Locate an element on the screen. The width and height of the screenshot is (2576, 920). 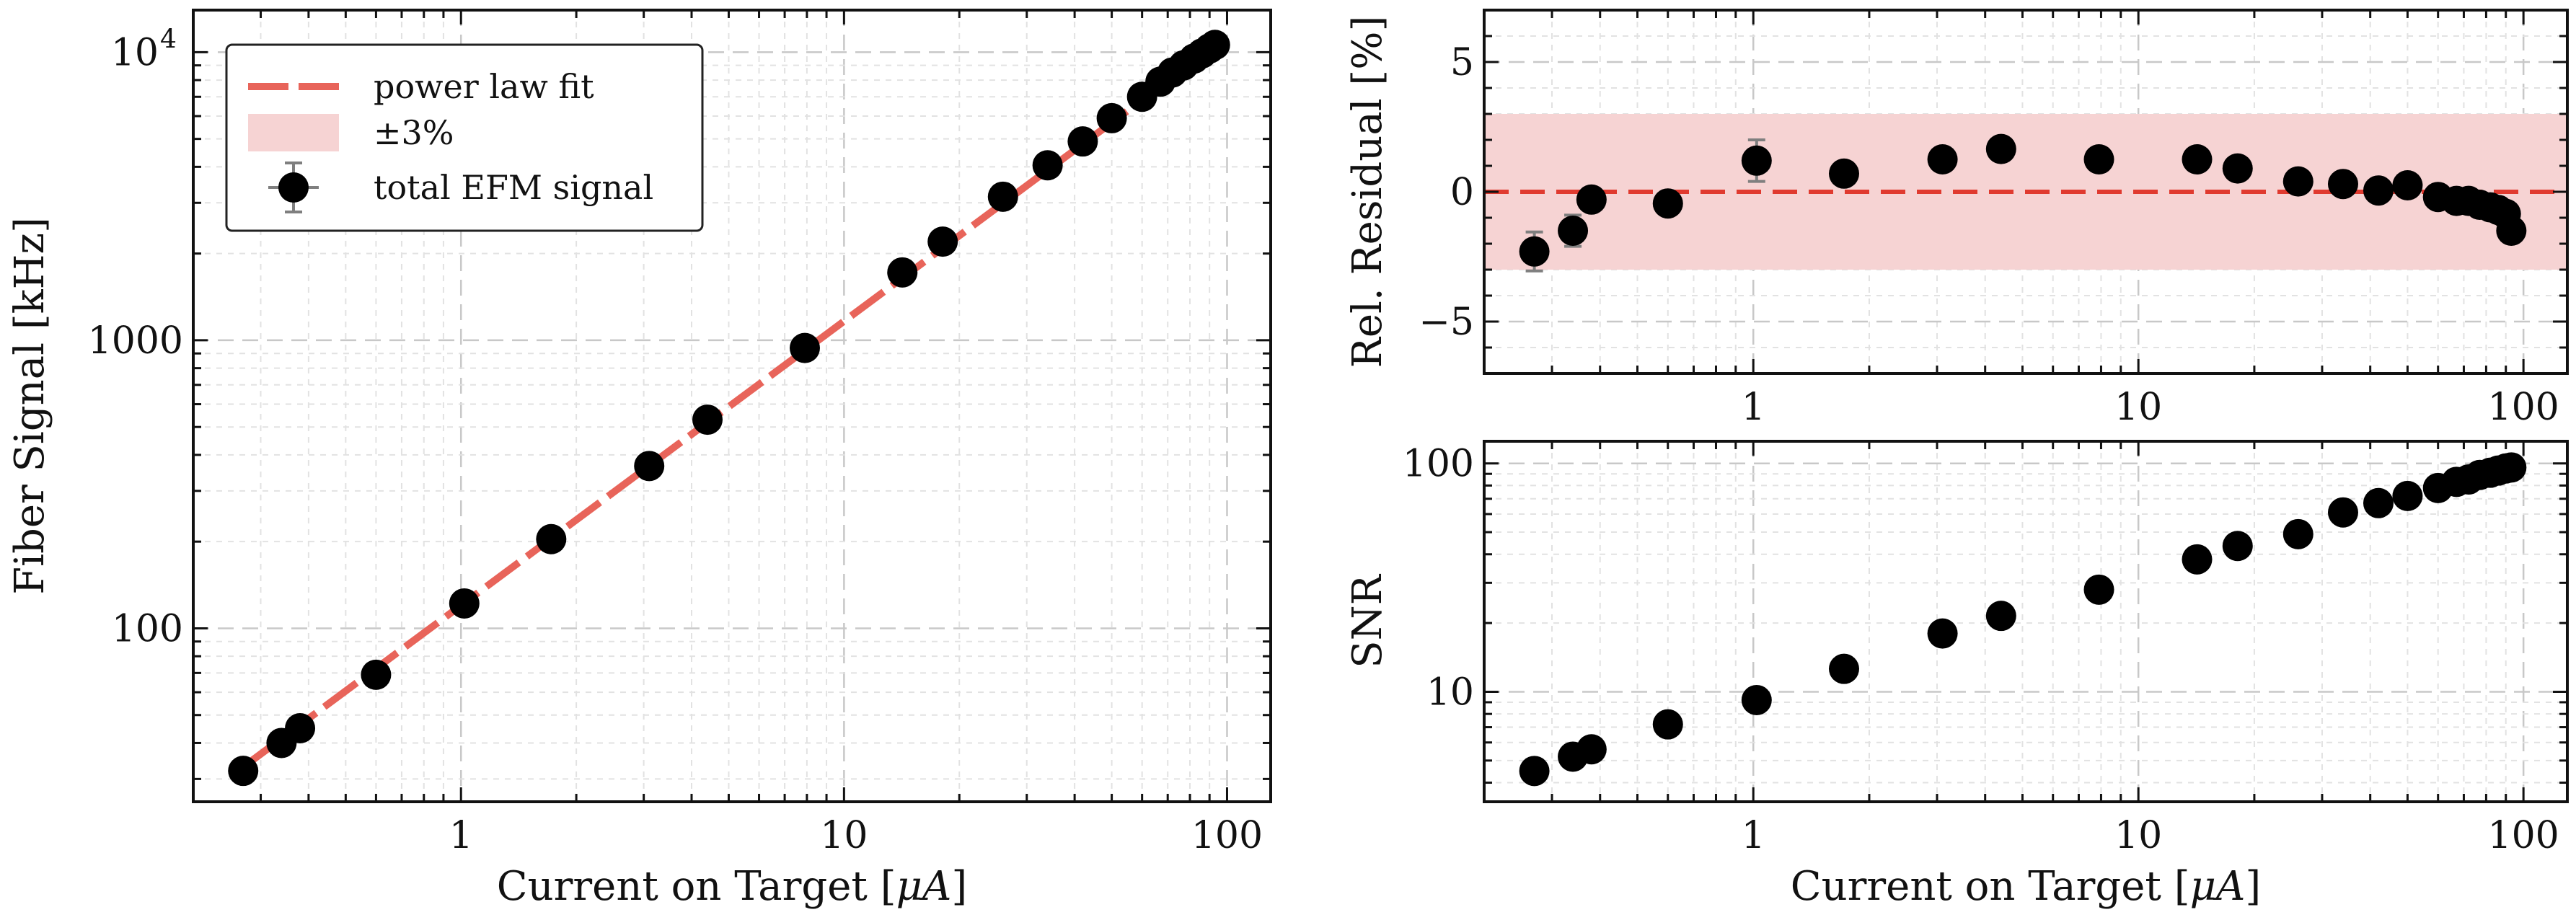
y-tick-label: 5 is located at coordinates (1462, 62).